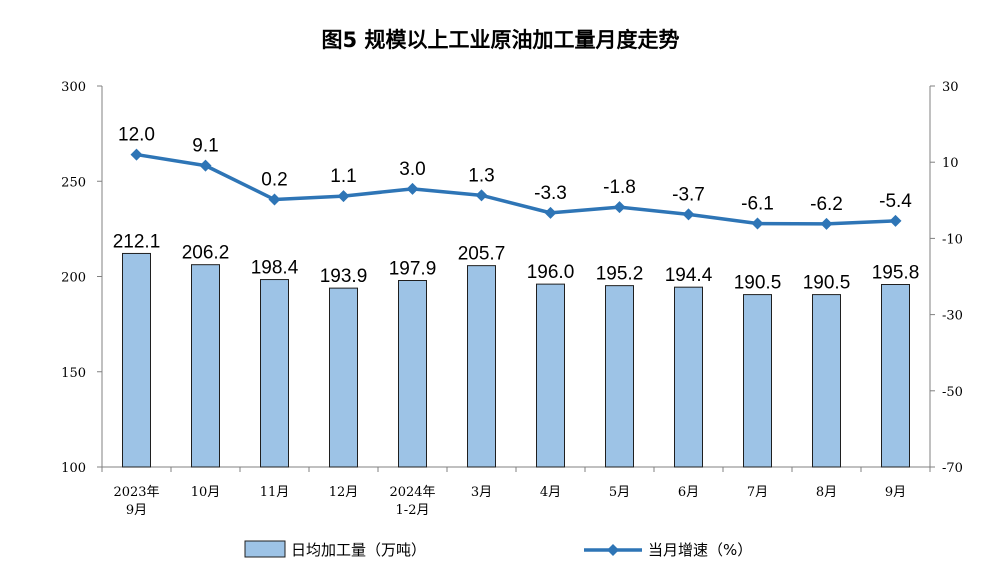 The height and width of the screenshot is (584, 1001). I want to click on line-data-label: 1.3, so click(481, 175).